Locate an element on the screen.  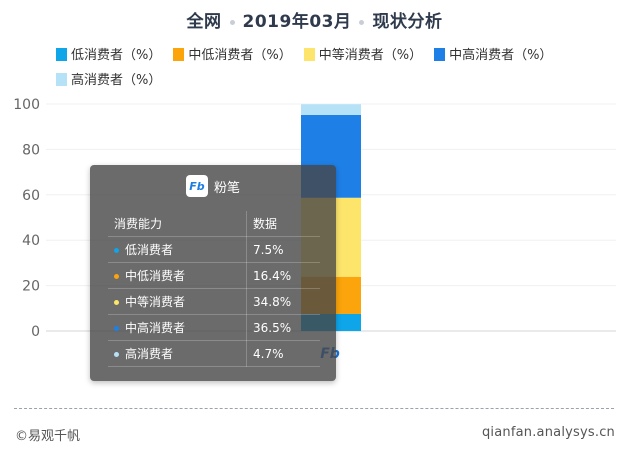
legend-label: 中等消费者（%） is located at coordinates (370, 55).